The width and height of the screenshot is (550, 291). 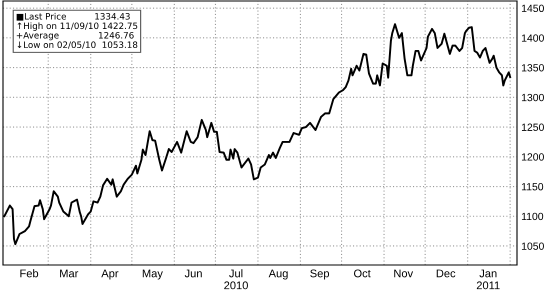 I want to click on y-tick-label: 1150, so click(x=533, y=186).